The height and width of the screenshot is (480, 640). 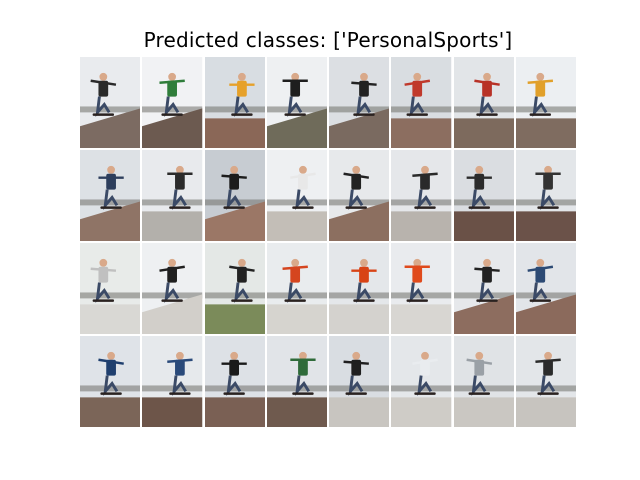 What do you see at coordinates (328, 40) in the screenshot?
I see `figure-title: Predicted classes: ['PersonalSports']` at bounding box center [328, 40].